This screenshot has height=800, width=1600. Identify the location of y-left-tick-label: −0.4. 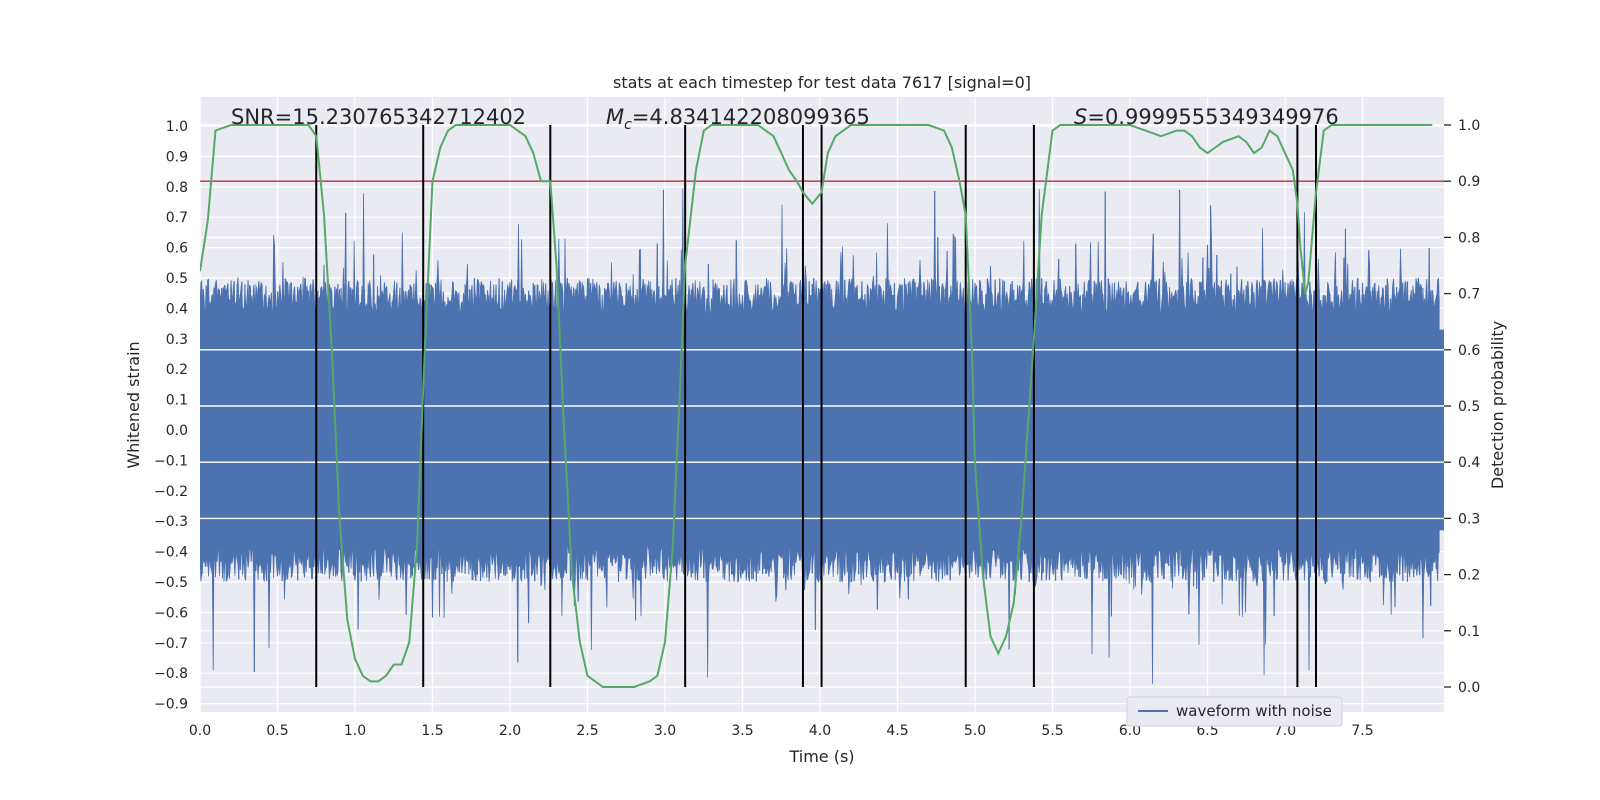
(171, 553).